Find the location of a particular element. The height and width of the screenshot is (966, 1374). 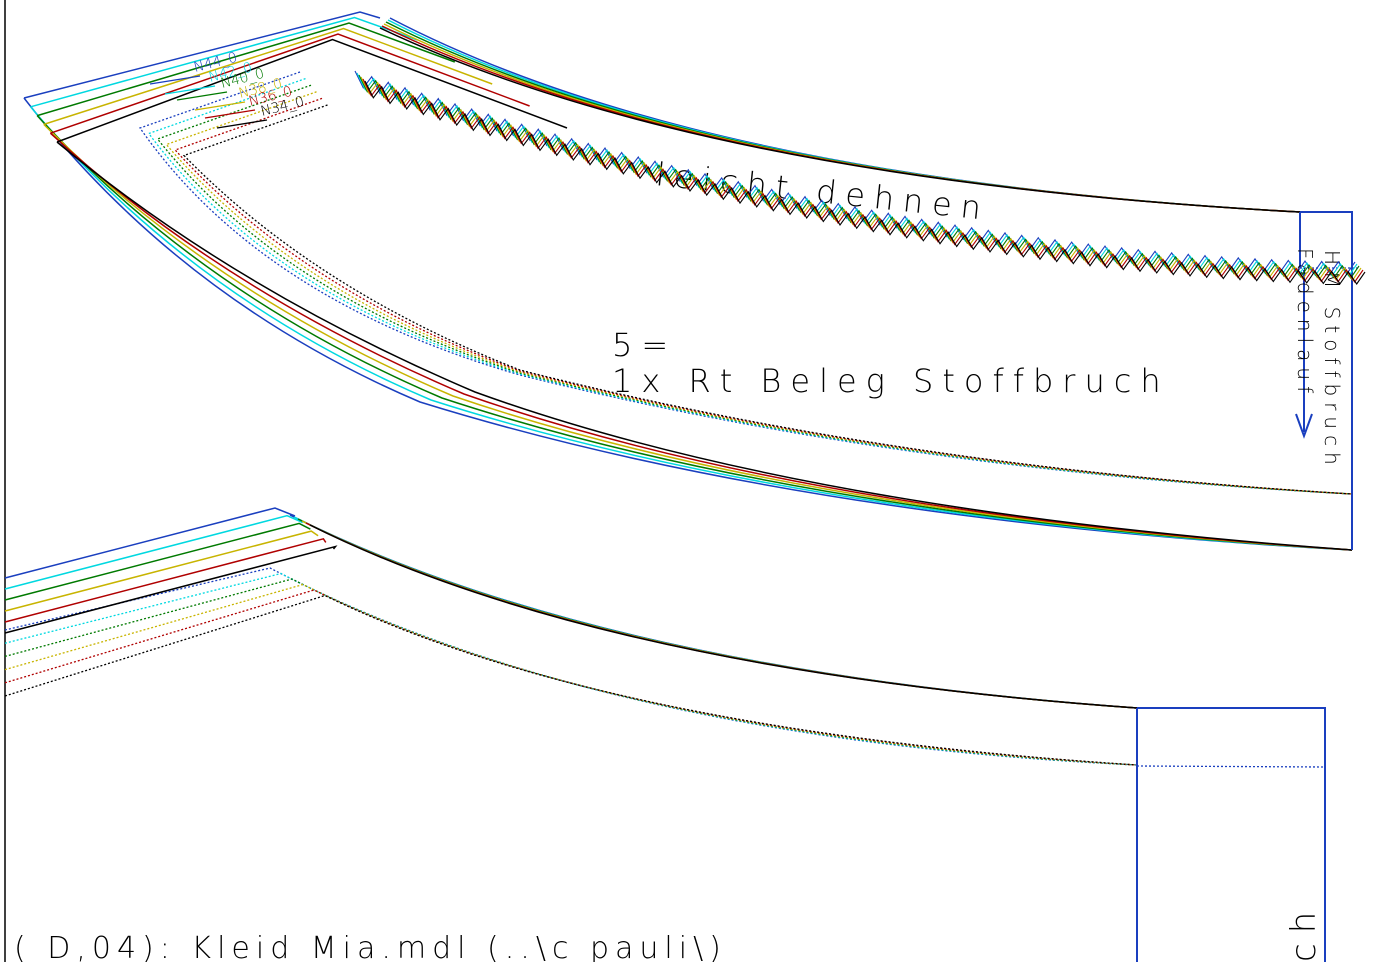

footer: ( D,04): Kleid Mia.mdl (..\c pauli\) is located at coordinates (370, 946).